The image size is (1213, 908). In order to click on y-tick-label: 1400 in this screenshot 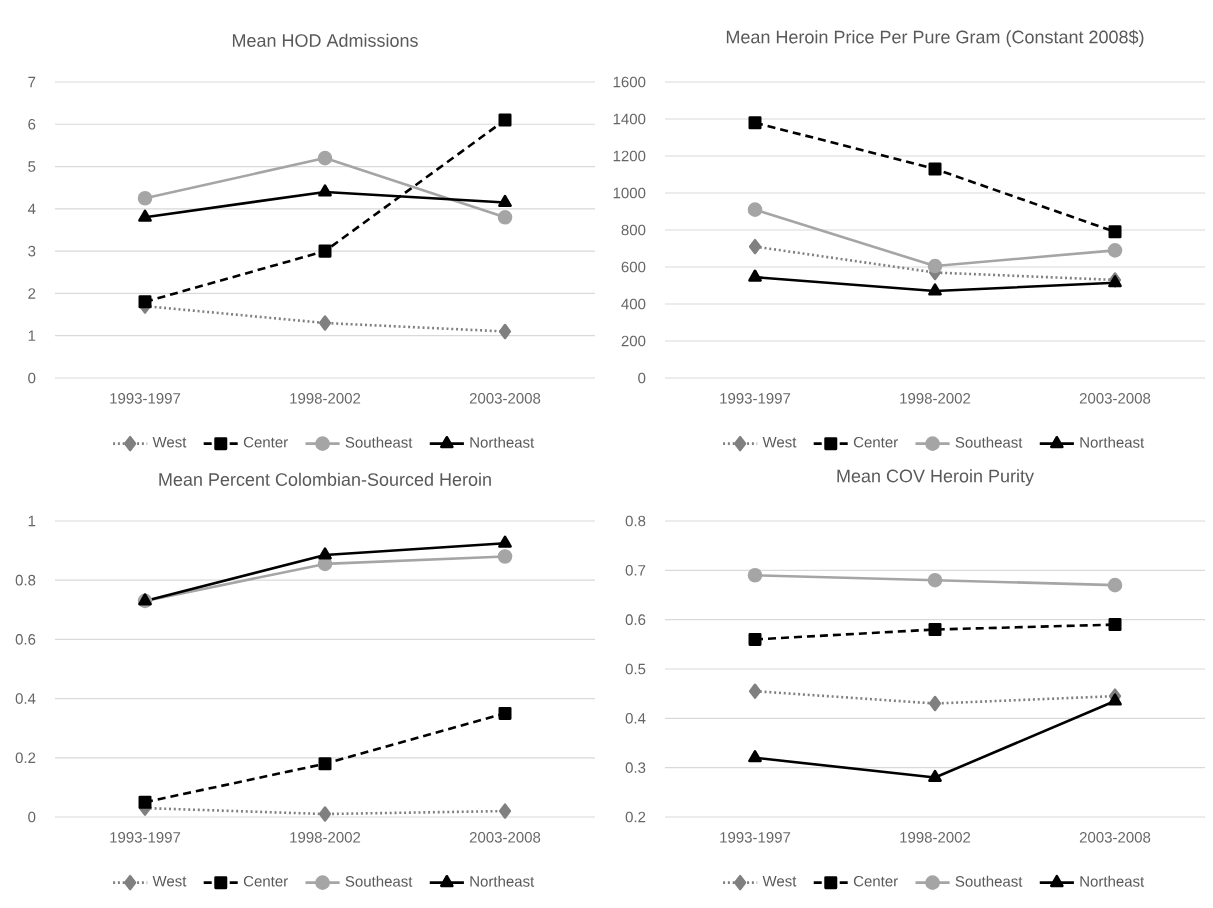, I will do `click(629, 119)`.